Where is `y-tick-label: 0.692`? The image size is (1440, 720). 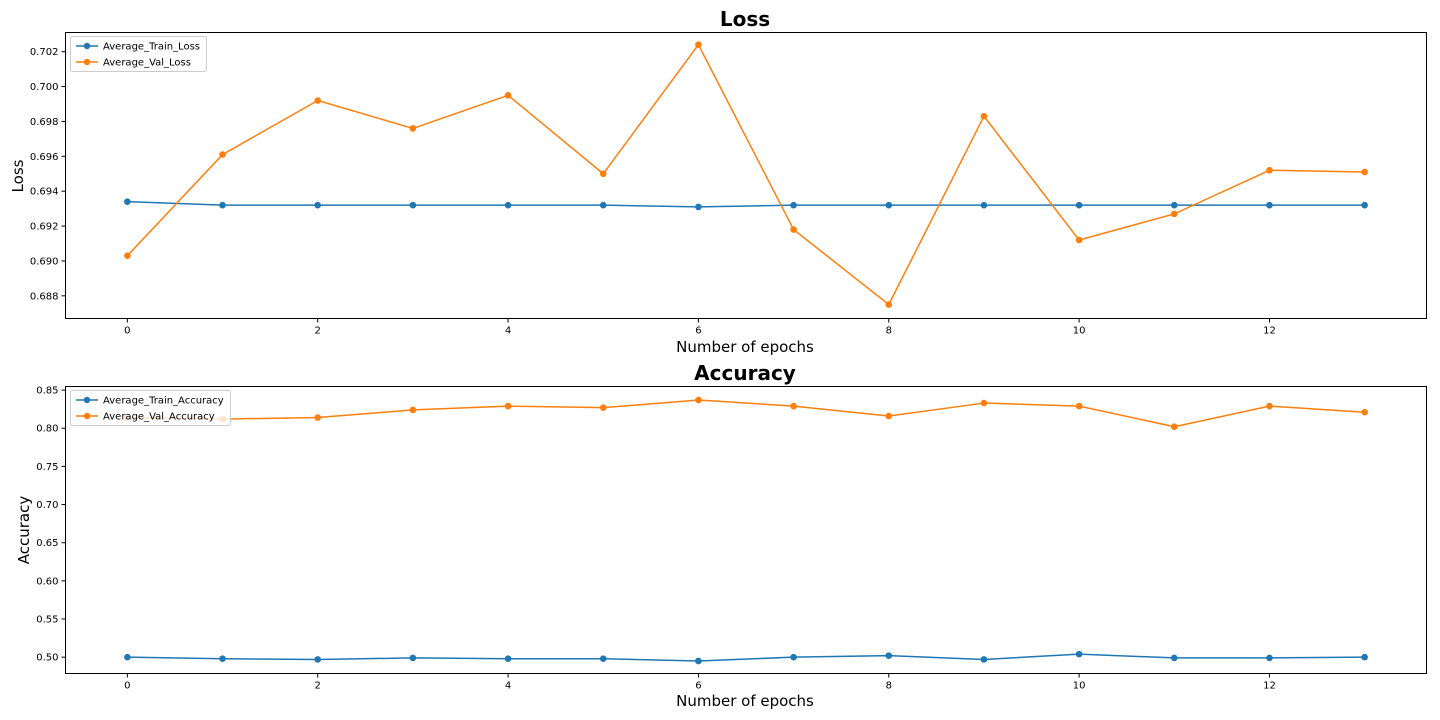
y-tick-label: 0.692 is located at coordinates (44, 227).